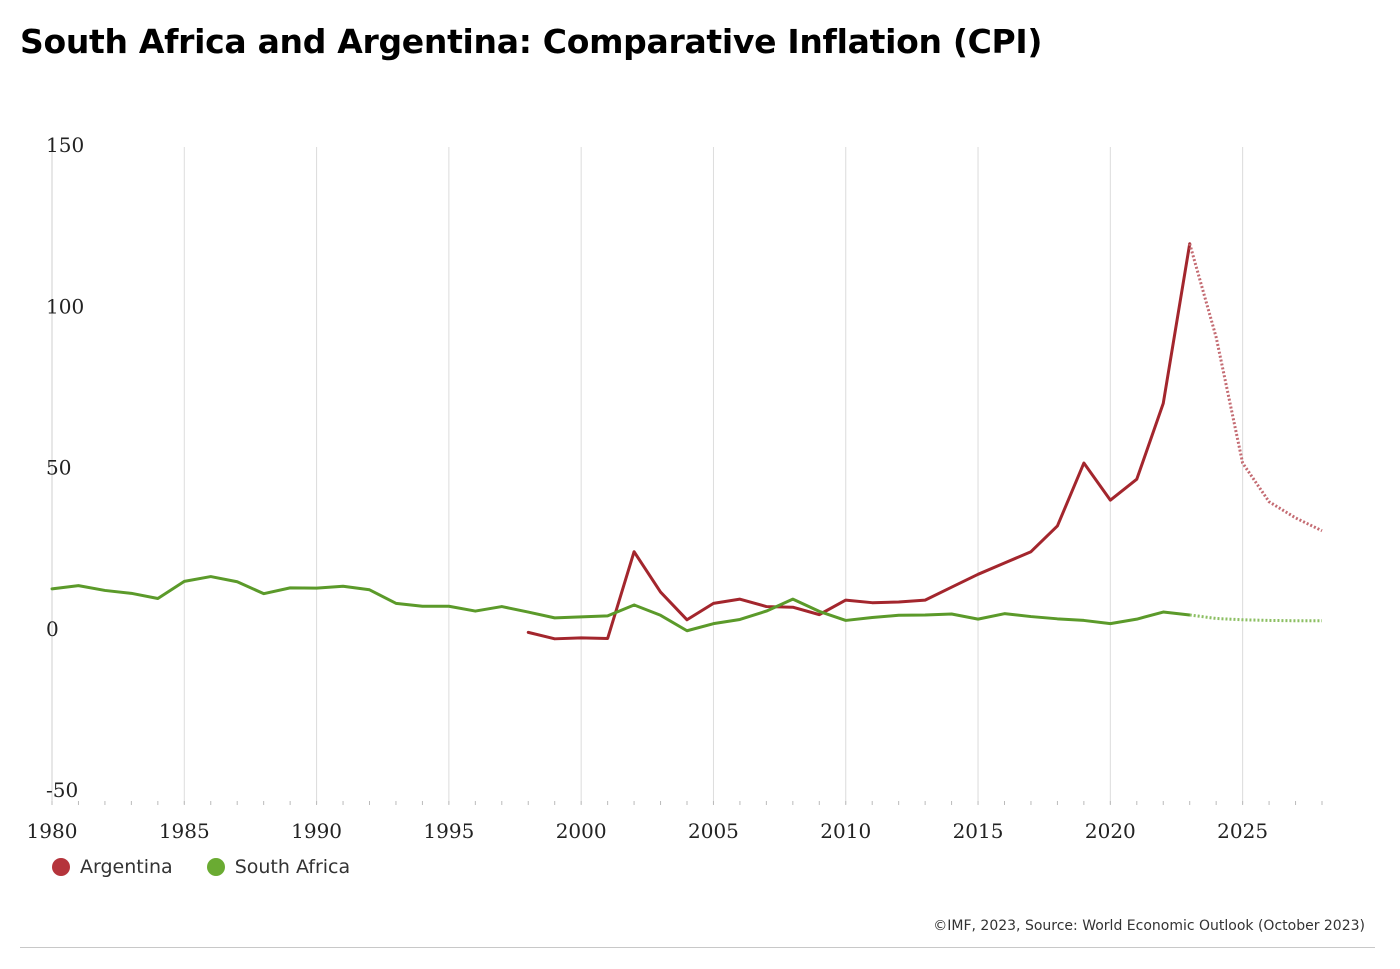  I want to click on y-tick-label: 100, so click(65, 306).